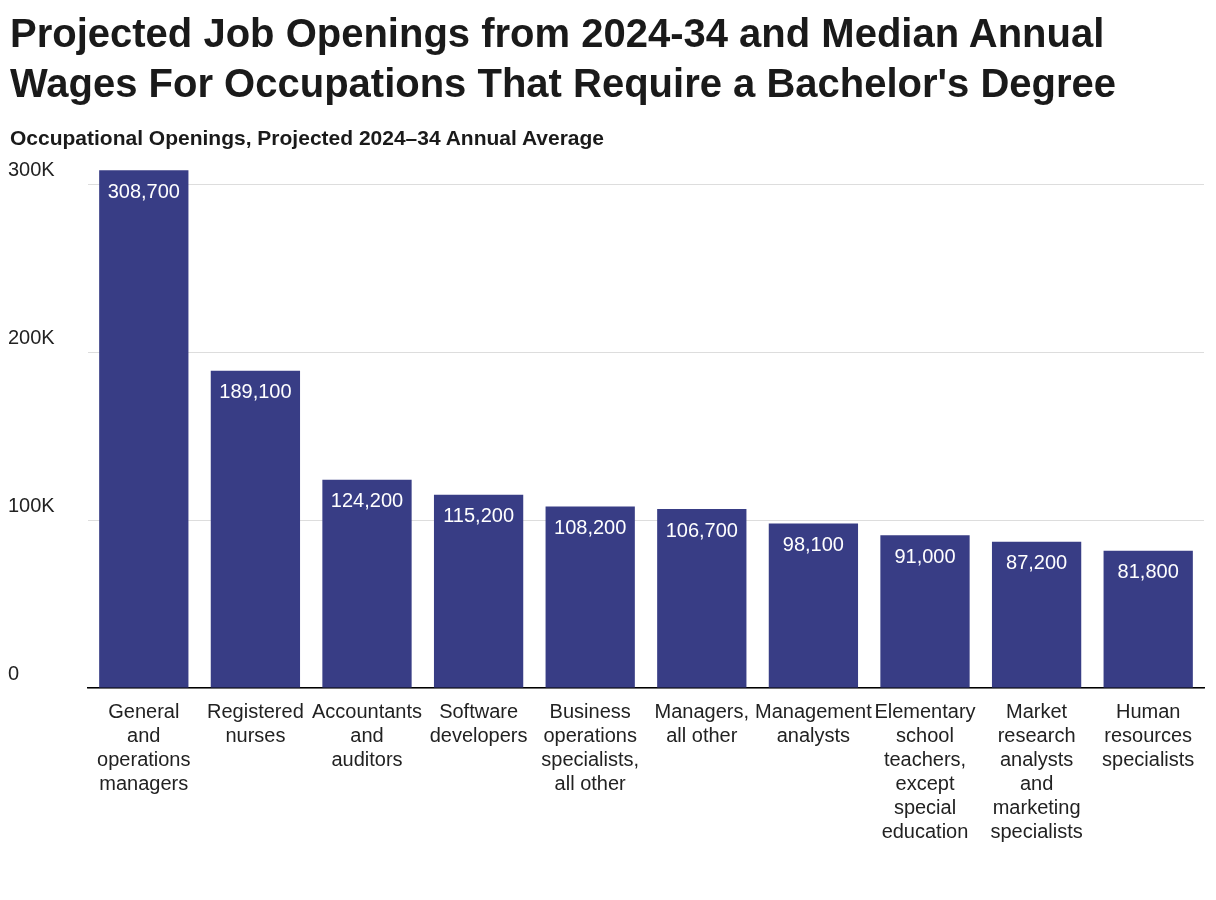 The height and width of the screenshot is (900, 1216). Describe the element at coordinates (1148, 734) in the screenshot. I see `x-tick-label: Human resources specialists` at that location.